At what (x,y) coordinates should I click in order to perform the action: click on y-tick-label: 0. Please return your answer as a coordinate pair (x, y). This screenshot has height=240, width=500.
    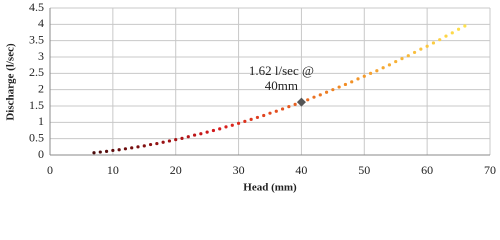
    Looking at the image, I should click on (41, 154).